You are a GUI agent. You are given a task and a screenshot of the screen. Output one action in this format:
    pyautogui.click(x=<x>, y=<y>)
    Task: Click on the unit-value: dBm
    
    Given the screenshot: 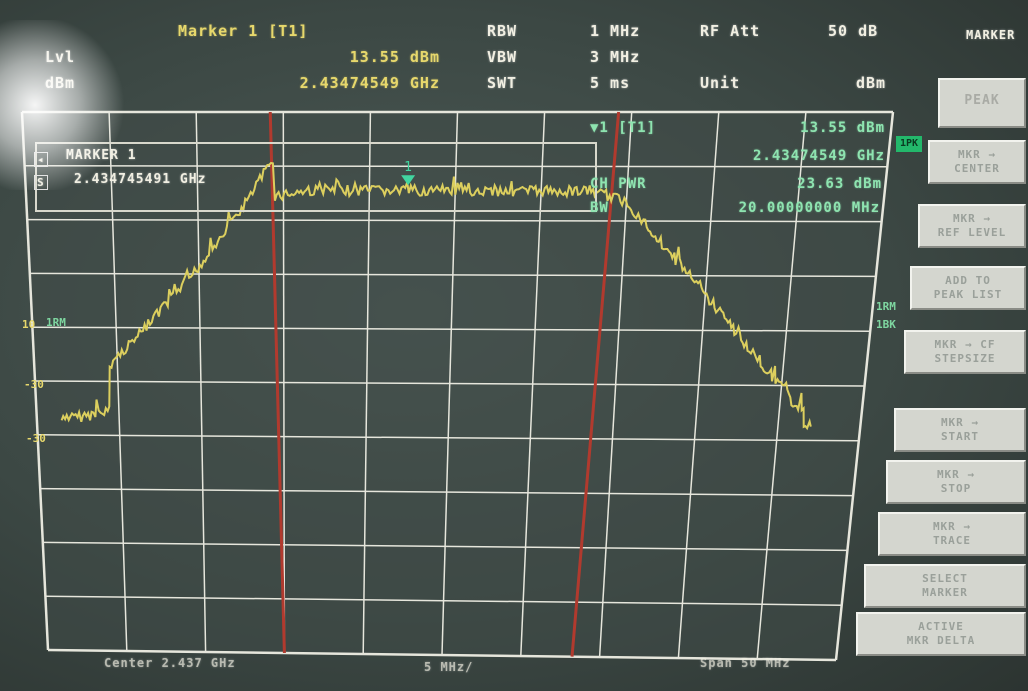 What is the action you would take?
    pyautogui.click(x=871, y=83)
    